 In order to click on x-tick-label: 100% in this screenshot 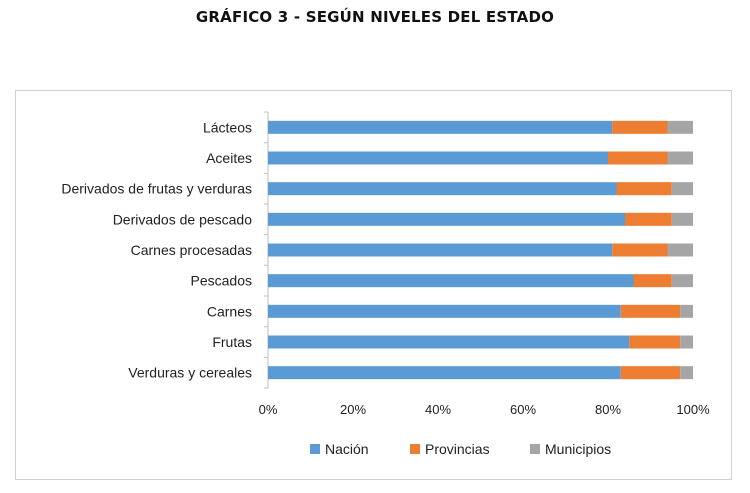, I will do `click(693, 409)`.